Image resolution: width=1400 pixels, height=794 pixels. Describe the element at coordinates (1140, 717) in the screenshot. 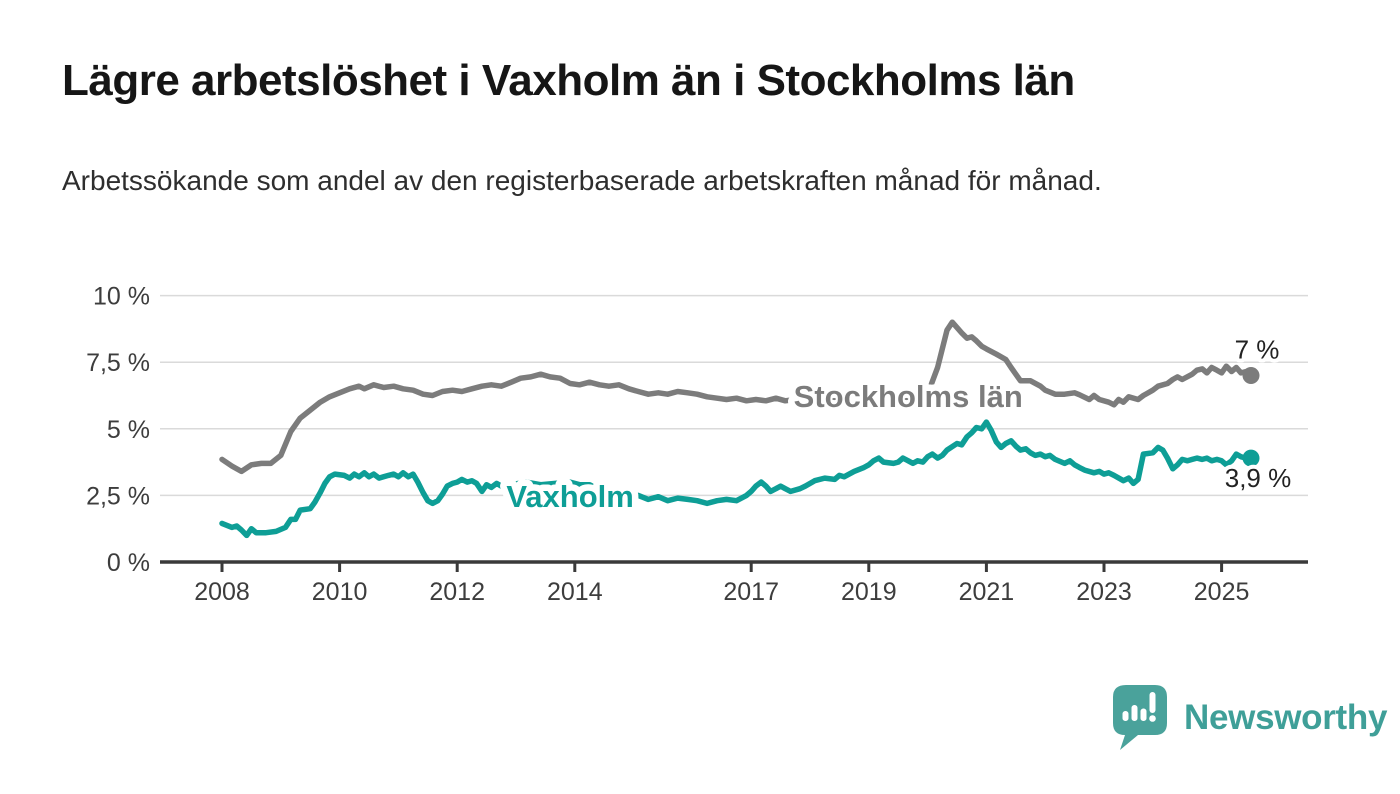

I see `newsworthy-speech-bubble-bar-chart-icon` at that location.